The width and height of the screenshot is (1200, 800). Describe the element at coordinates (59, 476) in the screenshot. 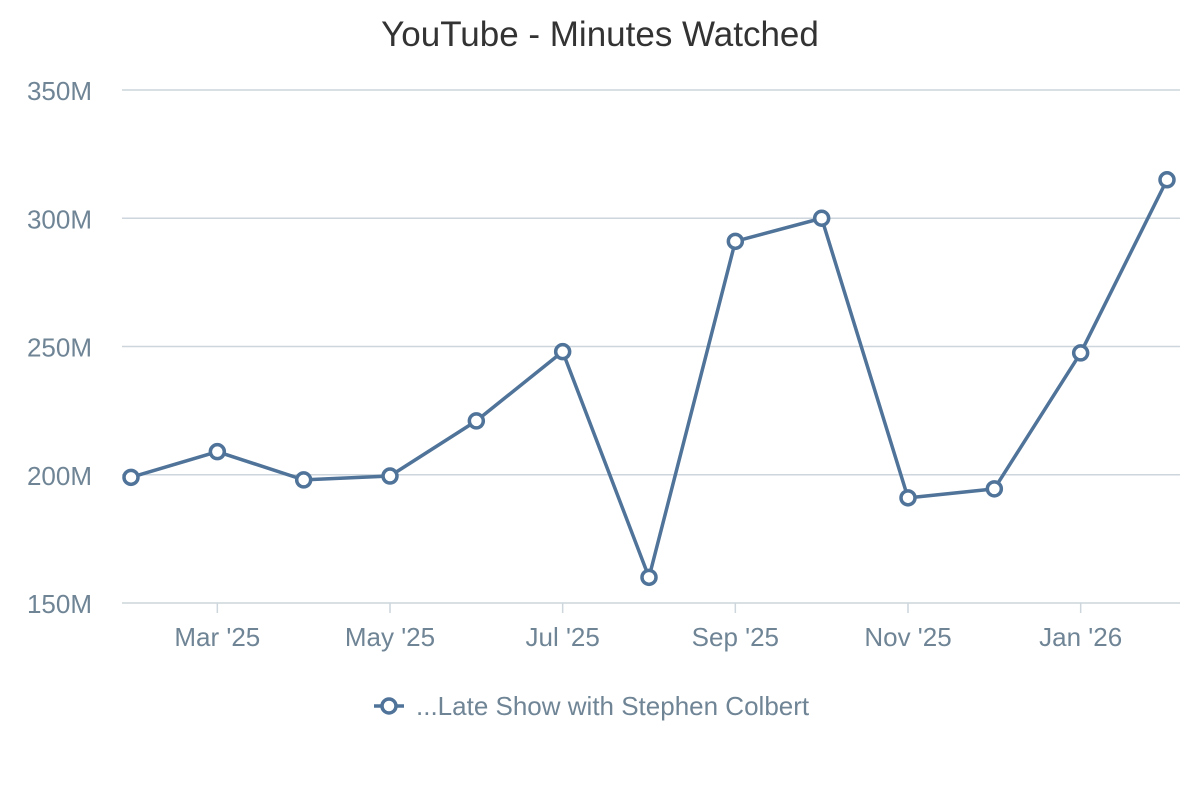

I see `y-tick-label: 200M` at that location.